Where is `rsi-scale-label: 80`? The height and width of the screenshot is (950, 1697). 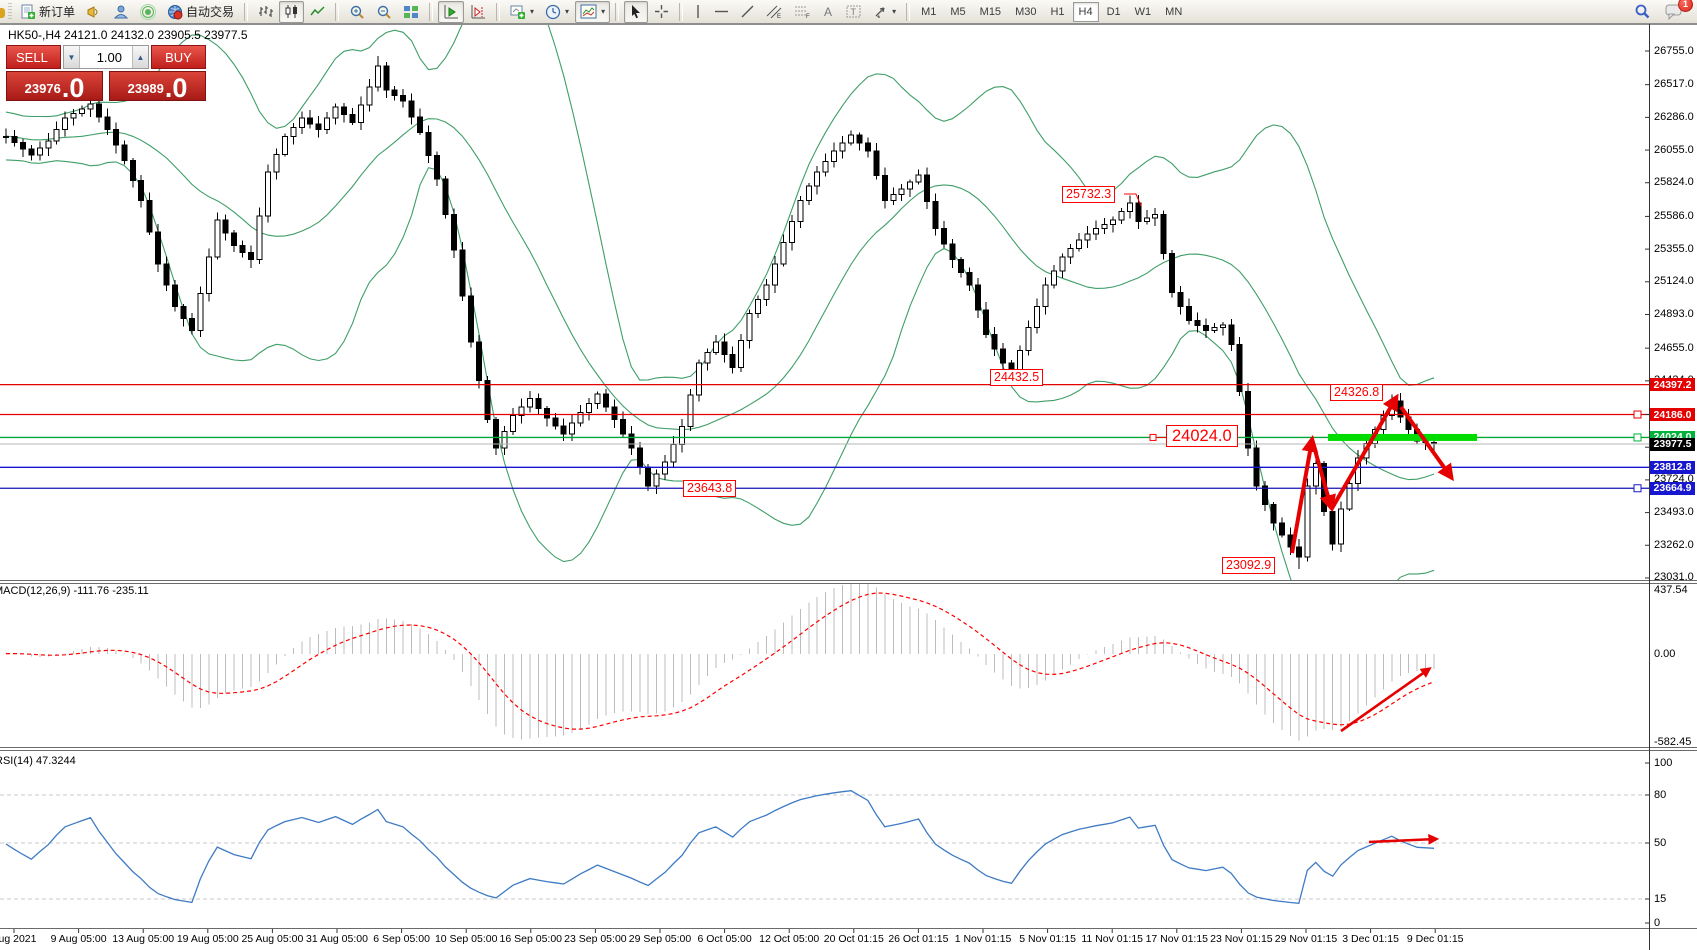
rsi-scale-label: 80 is located at coordinates (1660, 795).